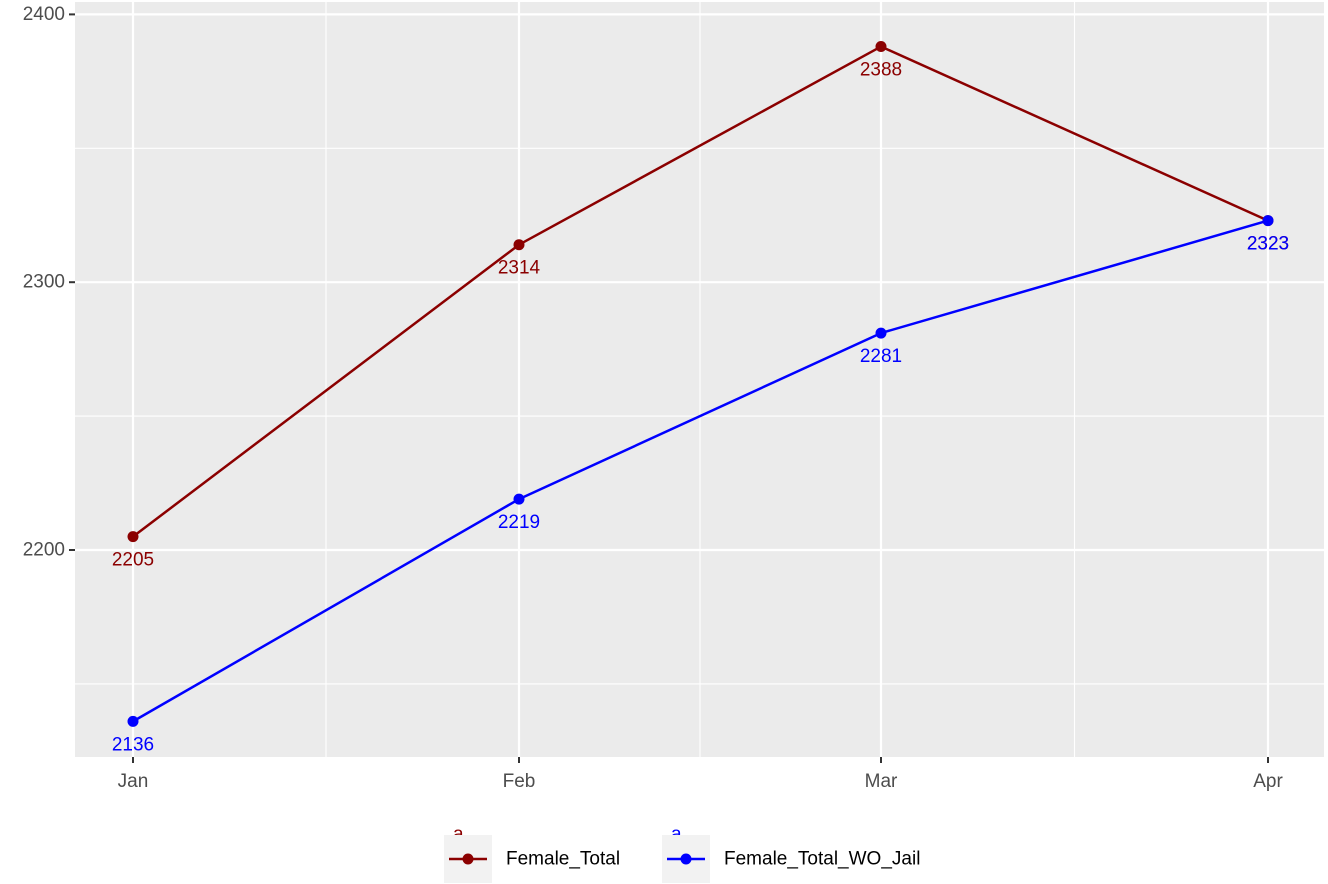  I want to click on y-axis: 2200 2300 2400, so click(49, 282).